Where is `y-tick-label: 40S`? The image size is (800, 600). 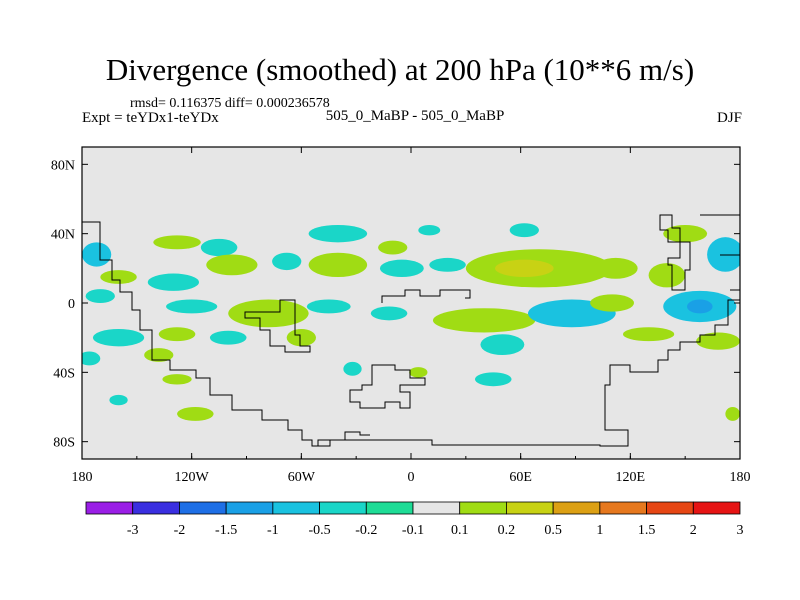 y-tick-label: 40S is located at coordinates (64, 373).